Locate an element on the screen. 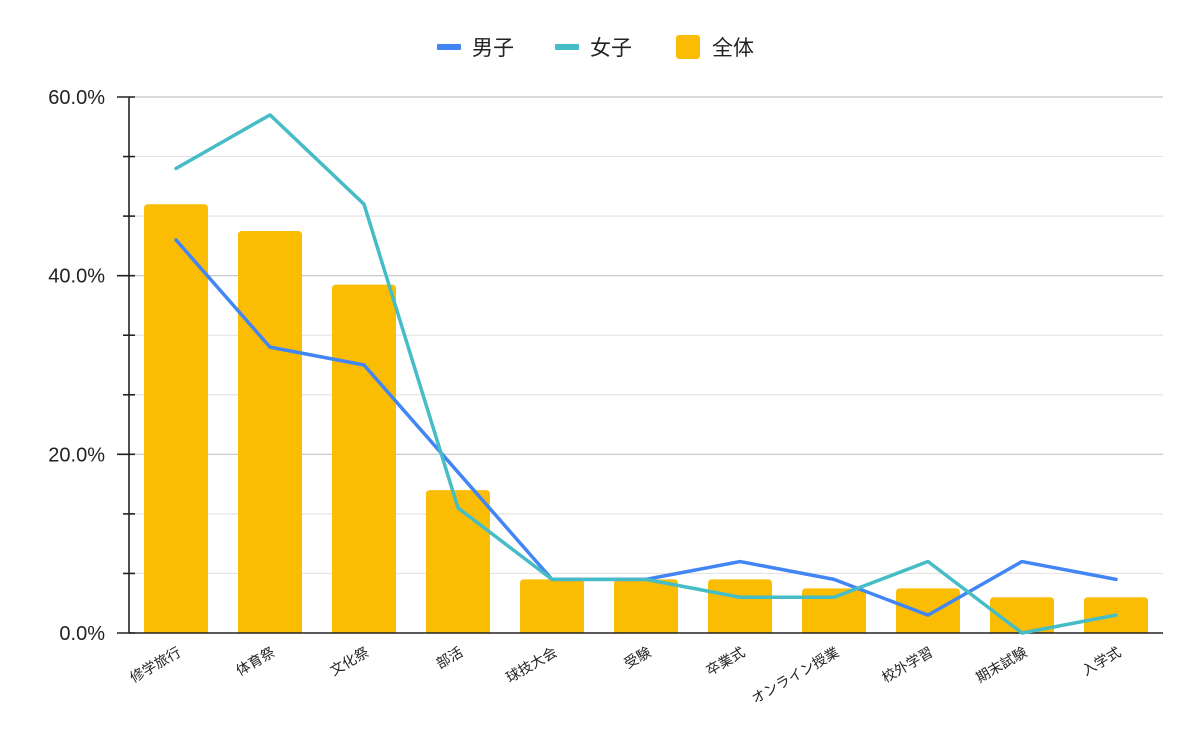 This screenshot has width=1199, height=742. y-axis-tick-labels: 0.0% 20.0% 40.0% 60.0% is located at coordinates (76, 366).